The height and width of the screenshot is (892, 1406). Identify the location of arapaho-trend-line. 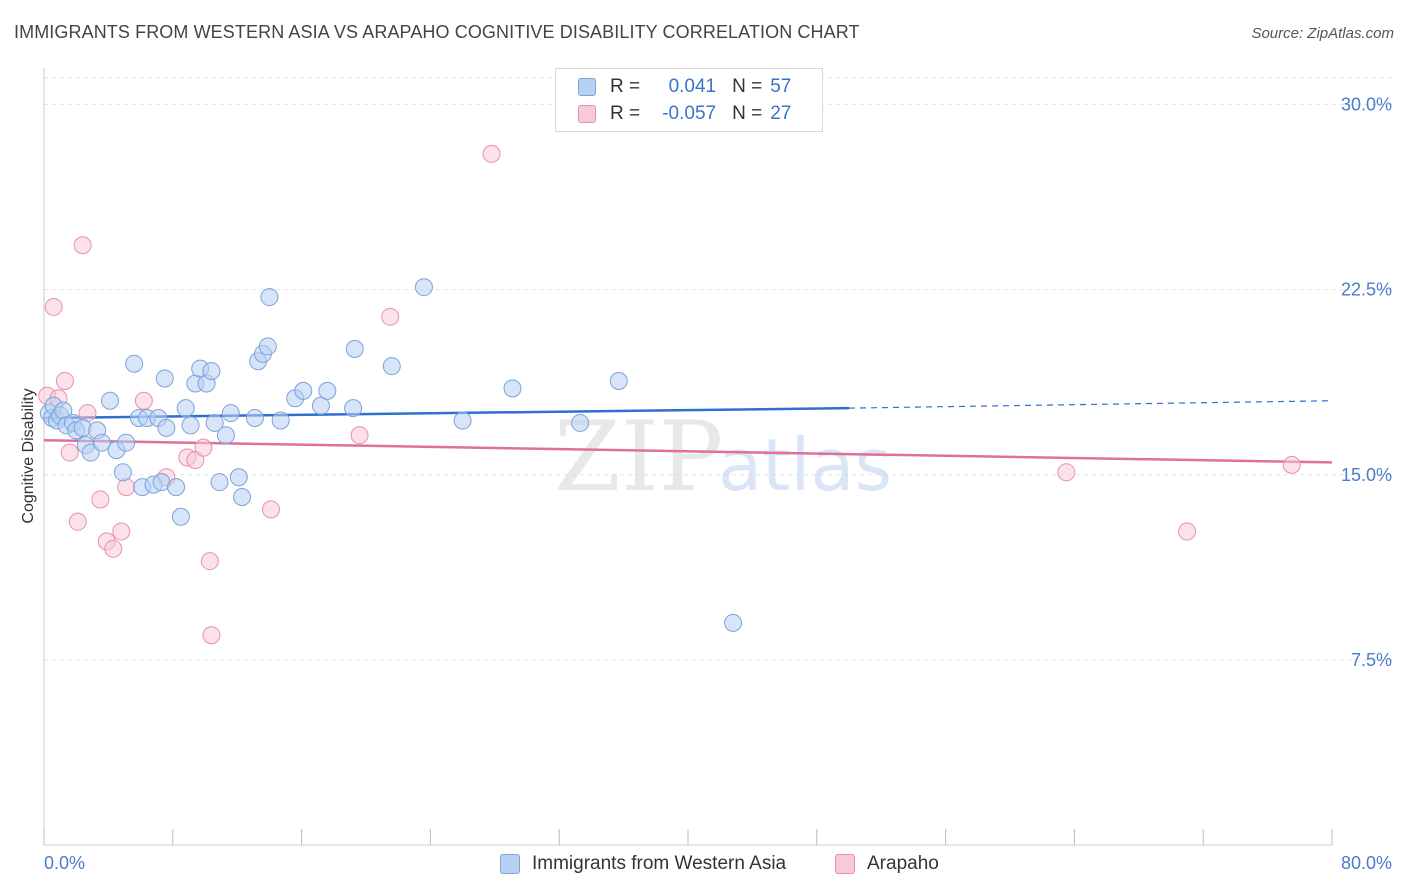
(688, 451).